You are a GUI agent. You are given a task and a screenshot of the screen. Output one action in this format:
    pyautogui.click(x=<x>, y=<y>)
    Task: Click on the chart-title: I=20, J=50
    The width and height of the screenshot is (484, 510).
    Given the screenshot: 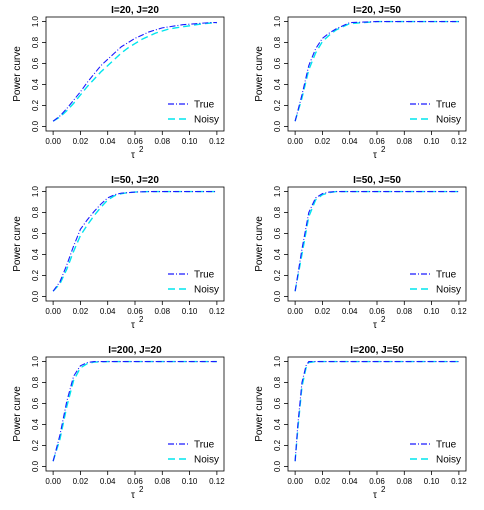 What is the action you would take?
    pyautogui.click(x=377, y=10)
    